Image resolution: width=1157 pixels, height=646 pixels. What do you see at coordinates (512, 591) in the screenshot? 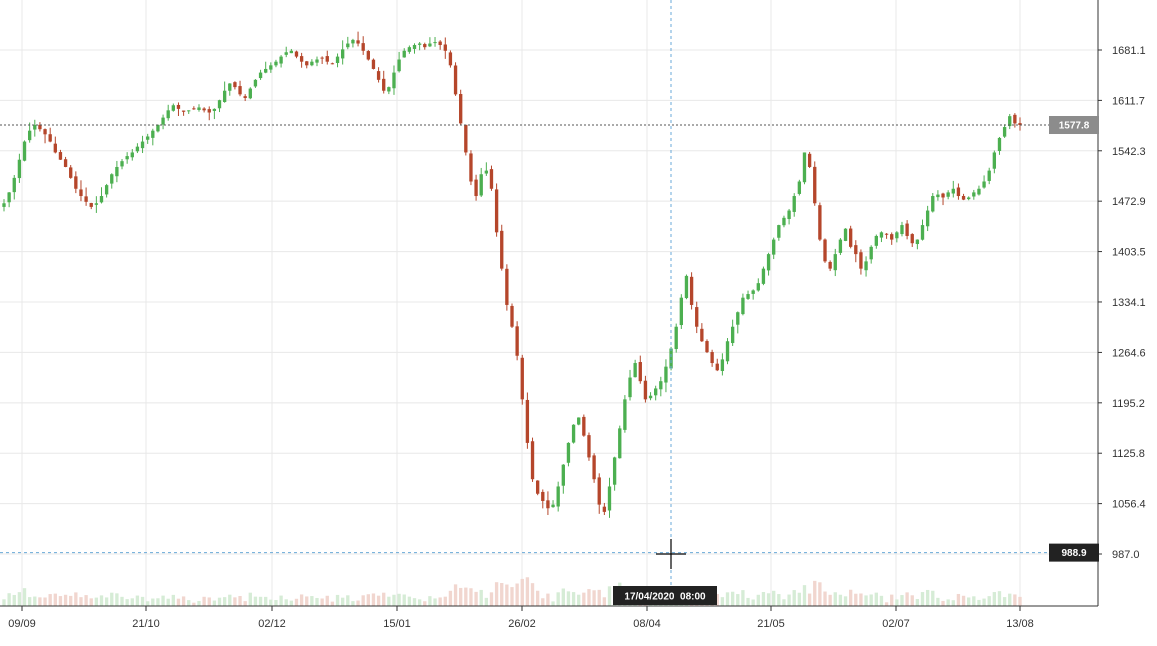
I see `volume-bars` at bounding box center [512, 591].